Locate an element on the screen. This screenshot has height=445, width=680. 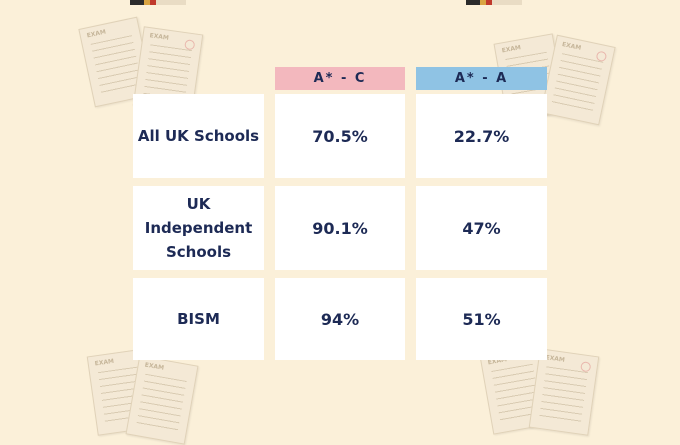
value-bism-a-star-c: 94% is located at coordinates (340, 319).